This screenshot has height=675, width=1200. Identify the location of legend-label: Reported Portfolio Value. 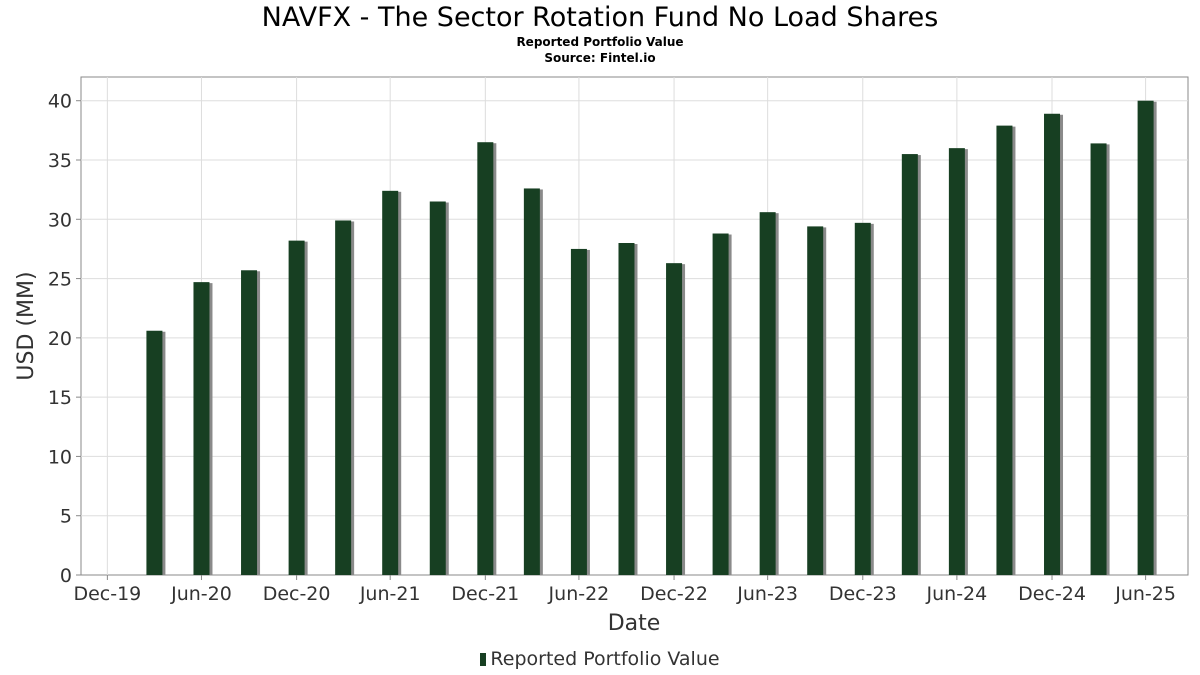
(605, 659).